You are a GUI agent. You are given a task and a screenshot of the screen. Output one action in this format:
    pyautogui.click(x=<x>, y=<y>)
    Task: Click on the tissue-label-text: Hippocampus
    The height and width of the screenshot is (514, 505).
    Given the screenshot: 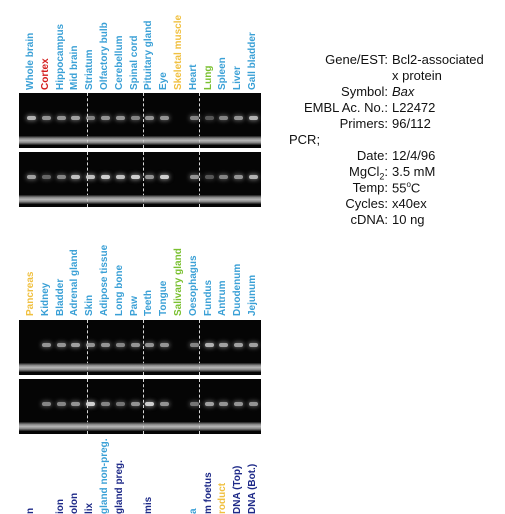 What is the action you would take?
    pyautogui.click(x=60, y=56)
    